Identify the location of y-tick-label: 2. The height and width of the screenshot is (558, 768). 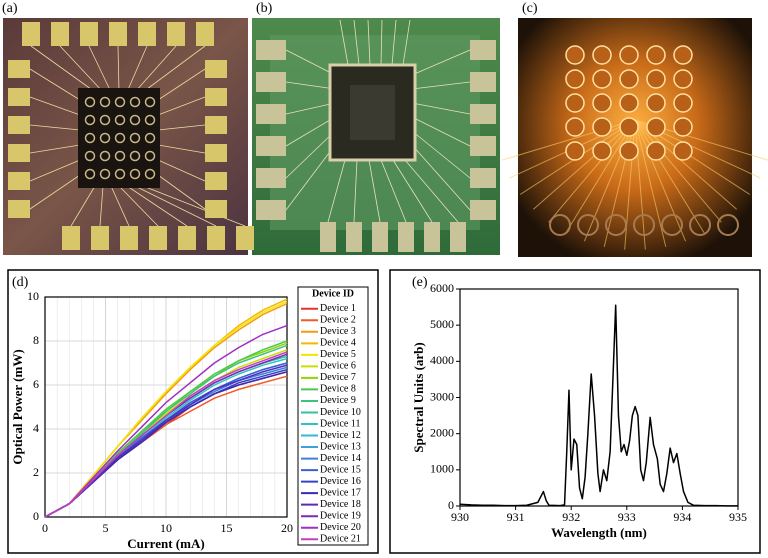
(36, 472).